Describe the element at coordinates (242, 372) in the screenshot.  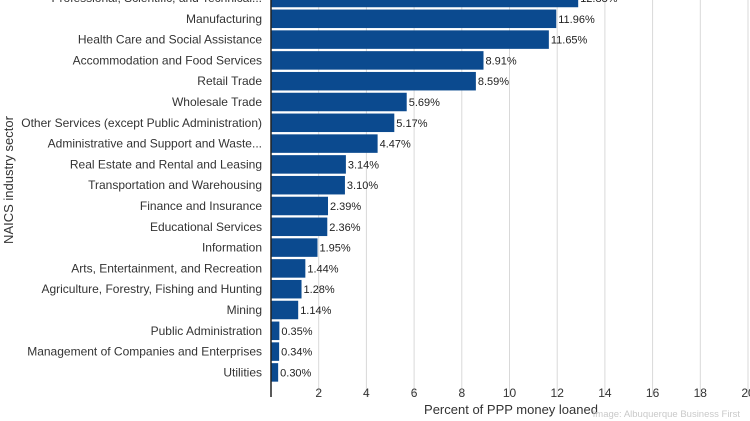
I see `category-label: Utilities` at that location.